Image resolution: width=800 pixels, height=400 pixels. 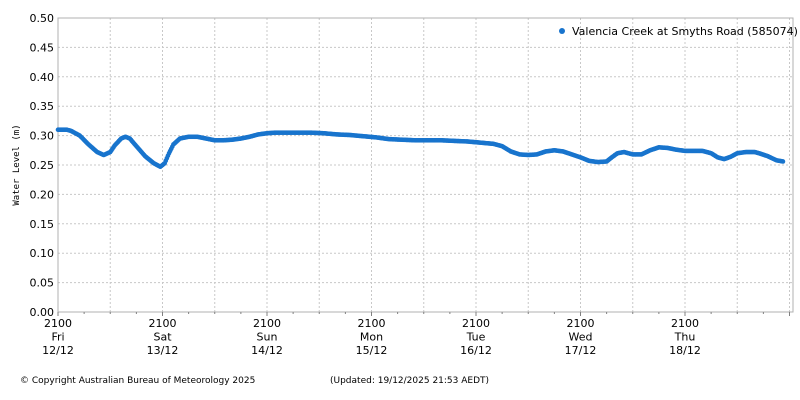 I want to click on legend: Valencia Creek at Smyths Road (585074), so click(x=678, y=31).